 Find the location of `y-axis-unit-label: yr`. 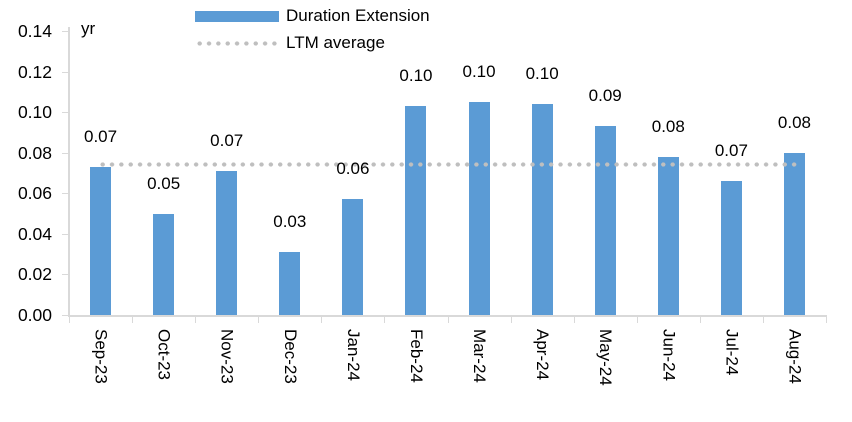

y-axis-unit-label: yr is located at coordinates (88, 28).